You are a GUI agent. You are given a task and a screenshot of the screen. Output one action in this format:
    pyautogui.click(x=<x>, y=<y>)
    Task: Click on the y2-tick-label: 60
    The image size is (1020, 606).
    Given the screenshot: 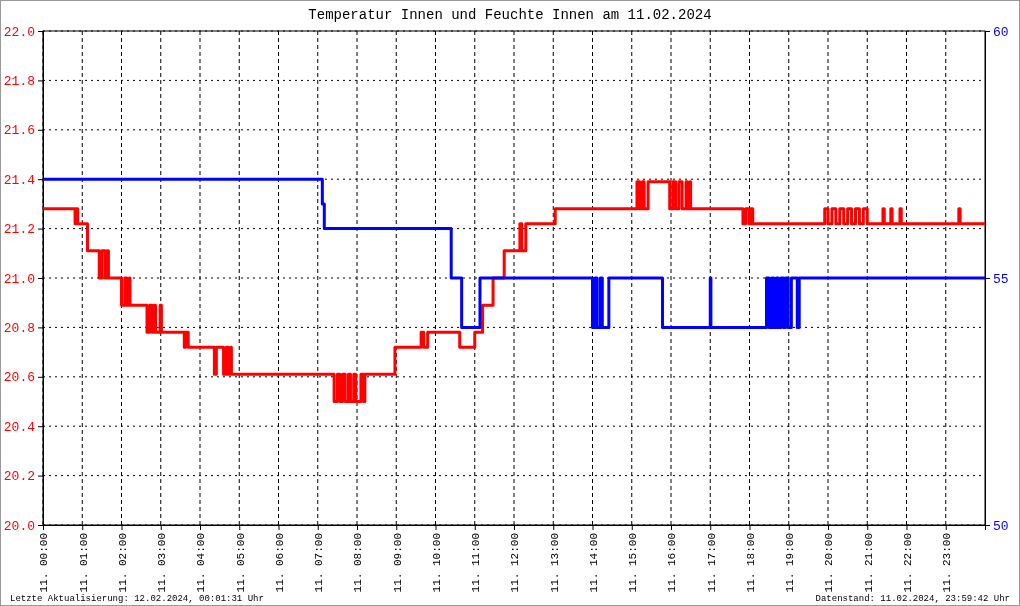 What is the action you would take?
    pyautogui.click(x=1001, y=32)
    